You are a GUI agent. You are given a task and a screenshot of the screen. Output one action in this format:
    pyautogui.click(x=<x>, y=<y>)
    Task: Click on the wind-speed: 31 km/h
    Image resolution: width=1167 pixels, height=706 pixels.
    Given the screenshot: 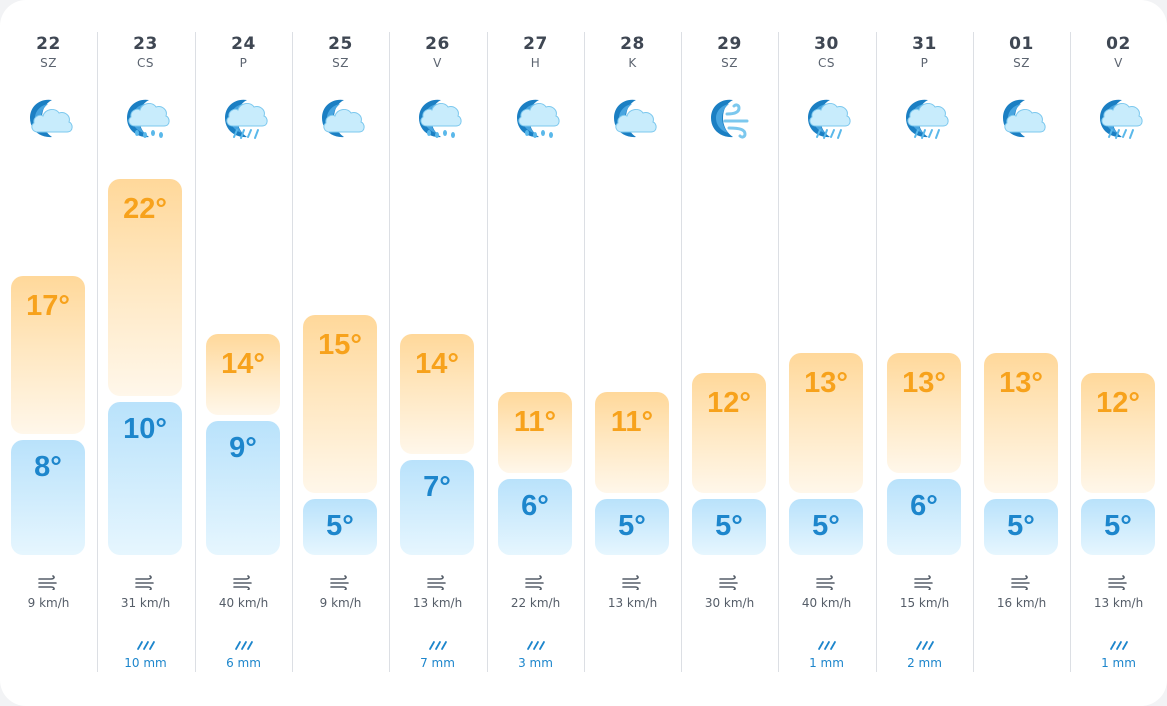 What is the action you would take?
    pyautogui.click(x=145, y=603)
    